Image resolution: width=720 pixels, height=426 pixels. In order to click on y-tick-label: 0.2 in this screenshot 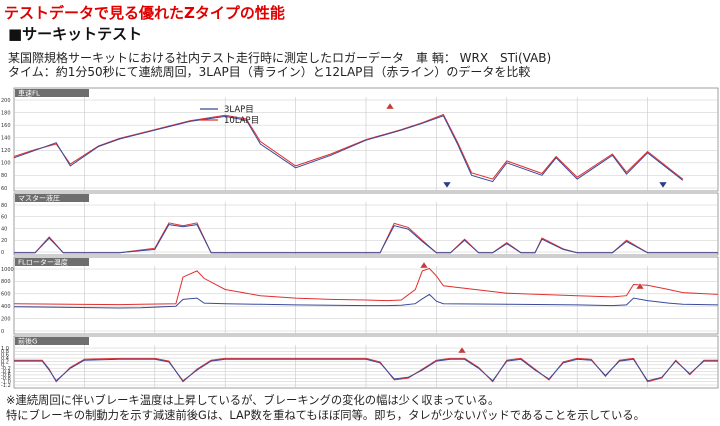, I will do `click(5, 362)`.